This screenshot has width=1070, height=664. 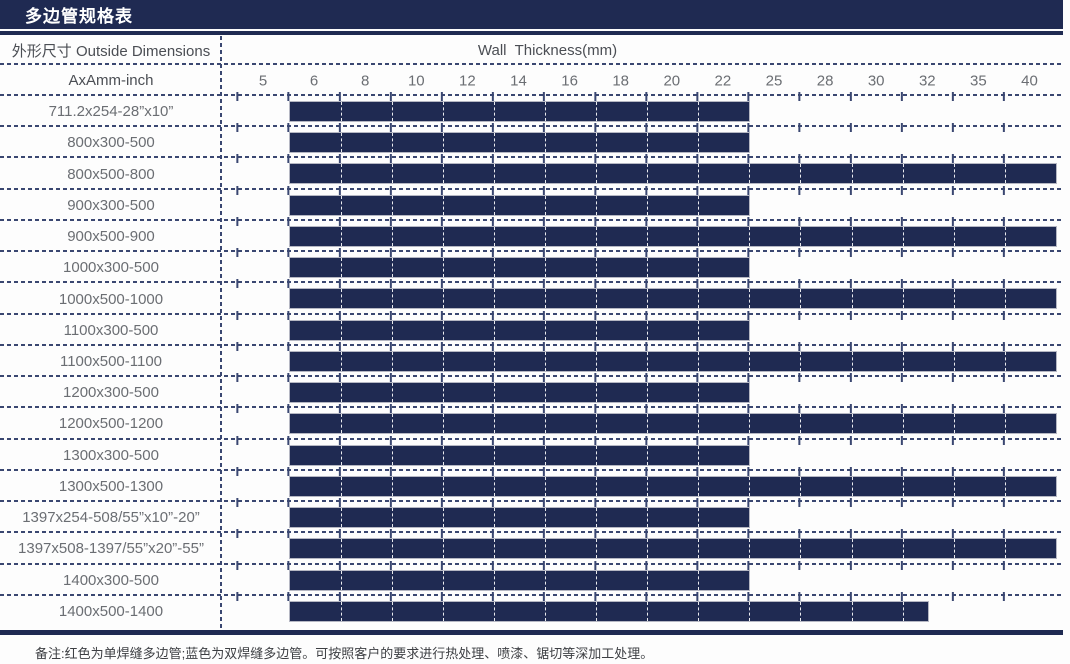 I want to click on row-label: 1397x508-1397/55”x20”-55”, so click(x=111, y=549).